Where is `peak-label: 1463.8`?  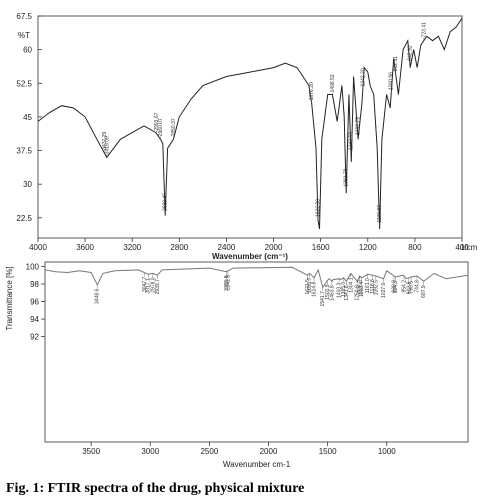
peak-label: 1463.8 is located at coordinates (332, 293).